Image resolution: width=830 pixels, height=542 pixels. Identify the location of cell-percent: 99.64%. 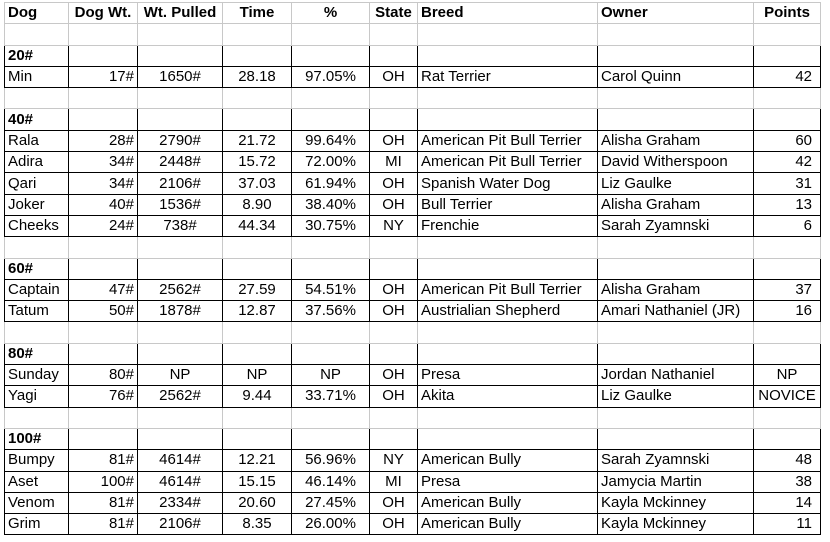
(330, 141).